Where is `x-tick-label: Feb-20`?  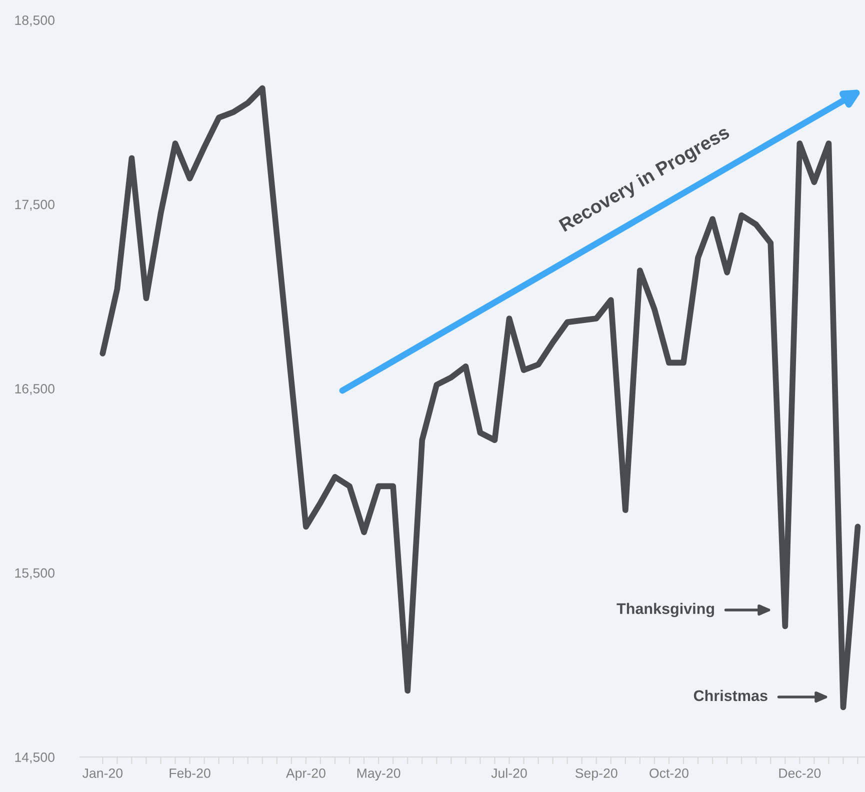
x-tick-label: Feb-20 is located at coordinates (190, 773).